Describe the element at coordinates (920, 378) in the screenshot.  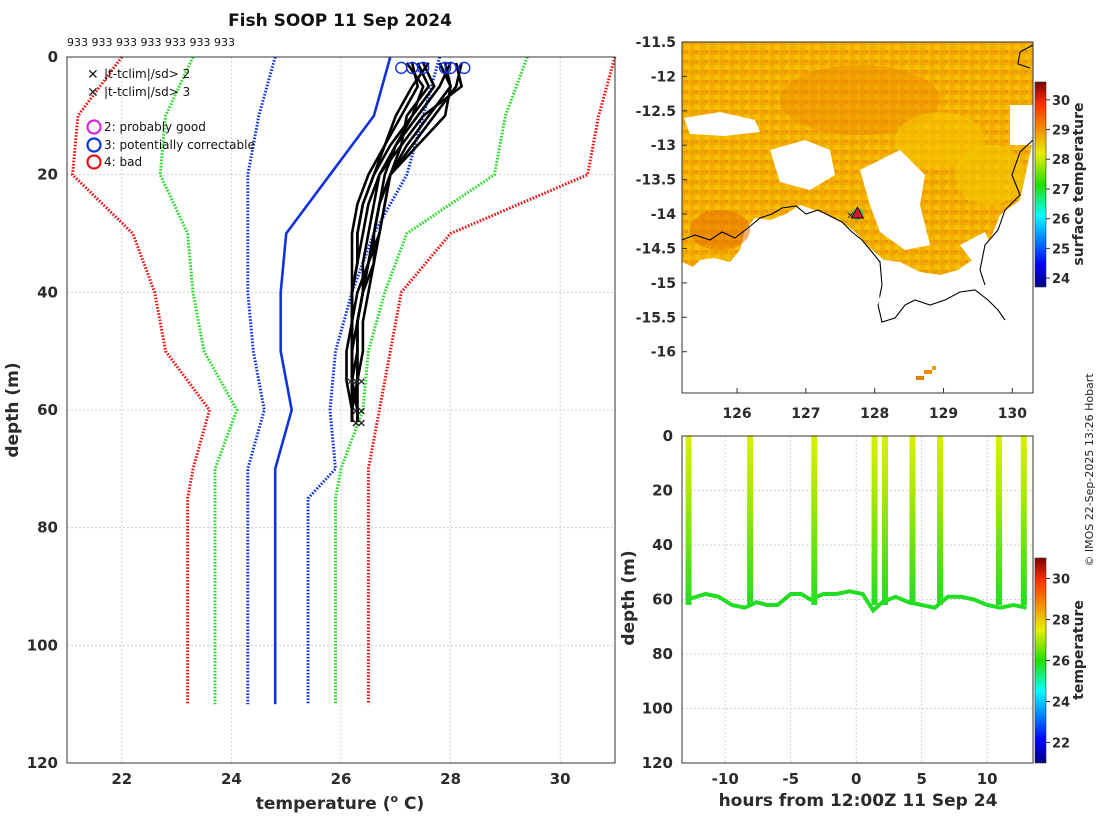
I see `sst-pixel` at that location.